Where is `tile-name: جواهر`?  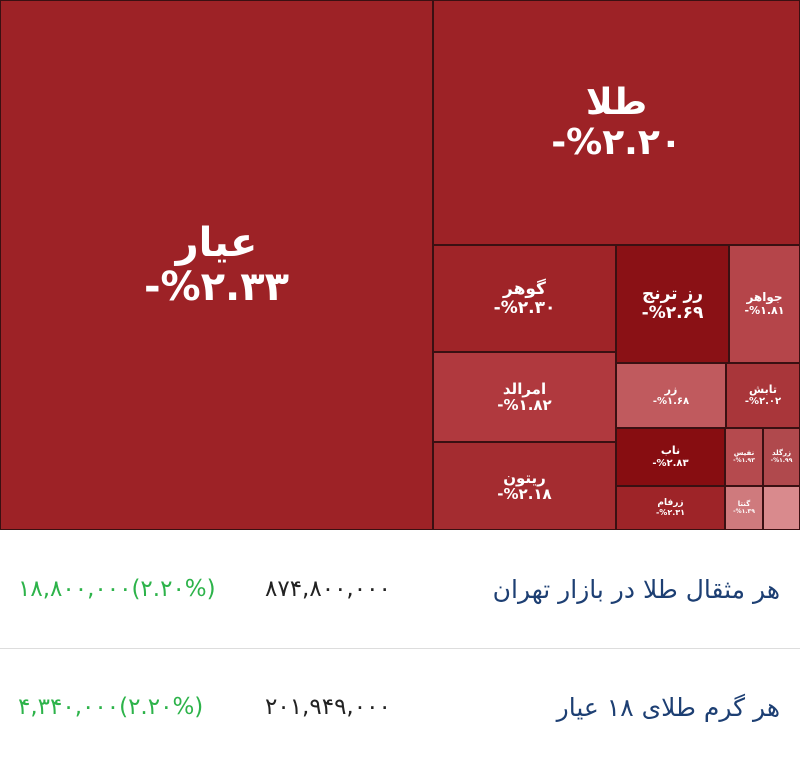
tile-name: جواهر is located at coordinates (764, 297).